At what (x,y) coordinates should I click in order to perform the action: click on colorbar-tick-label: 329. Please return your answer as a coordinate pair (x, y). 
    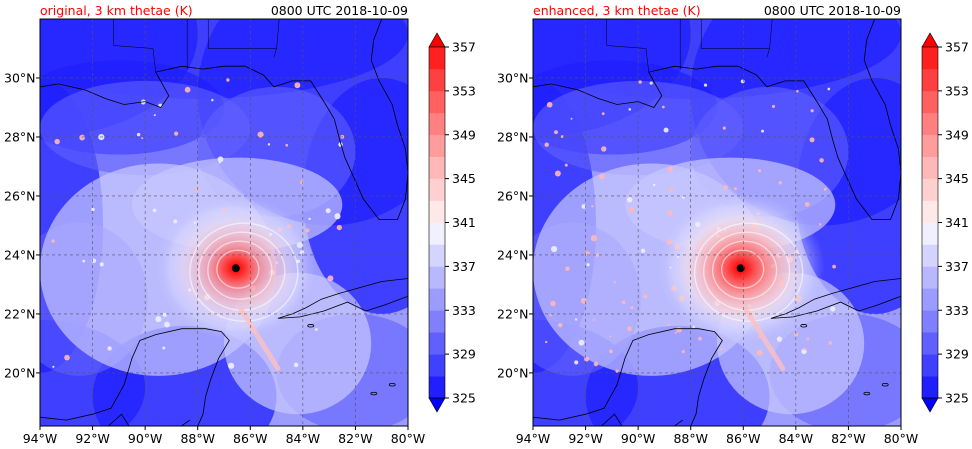
    Looking at the image, I should click on (464, 354).